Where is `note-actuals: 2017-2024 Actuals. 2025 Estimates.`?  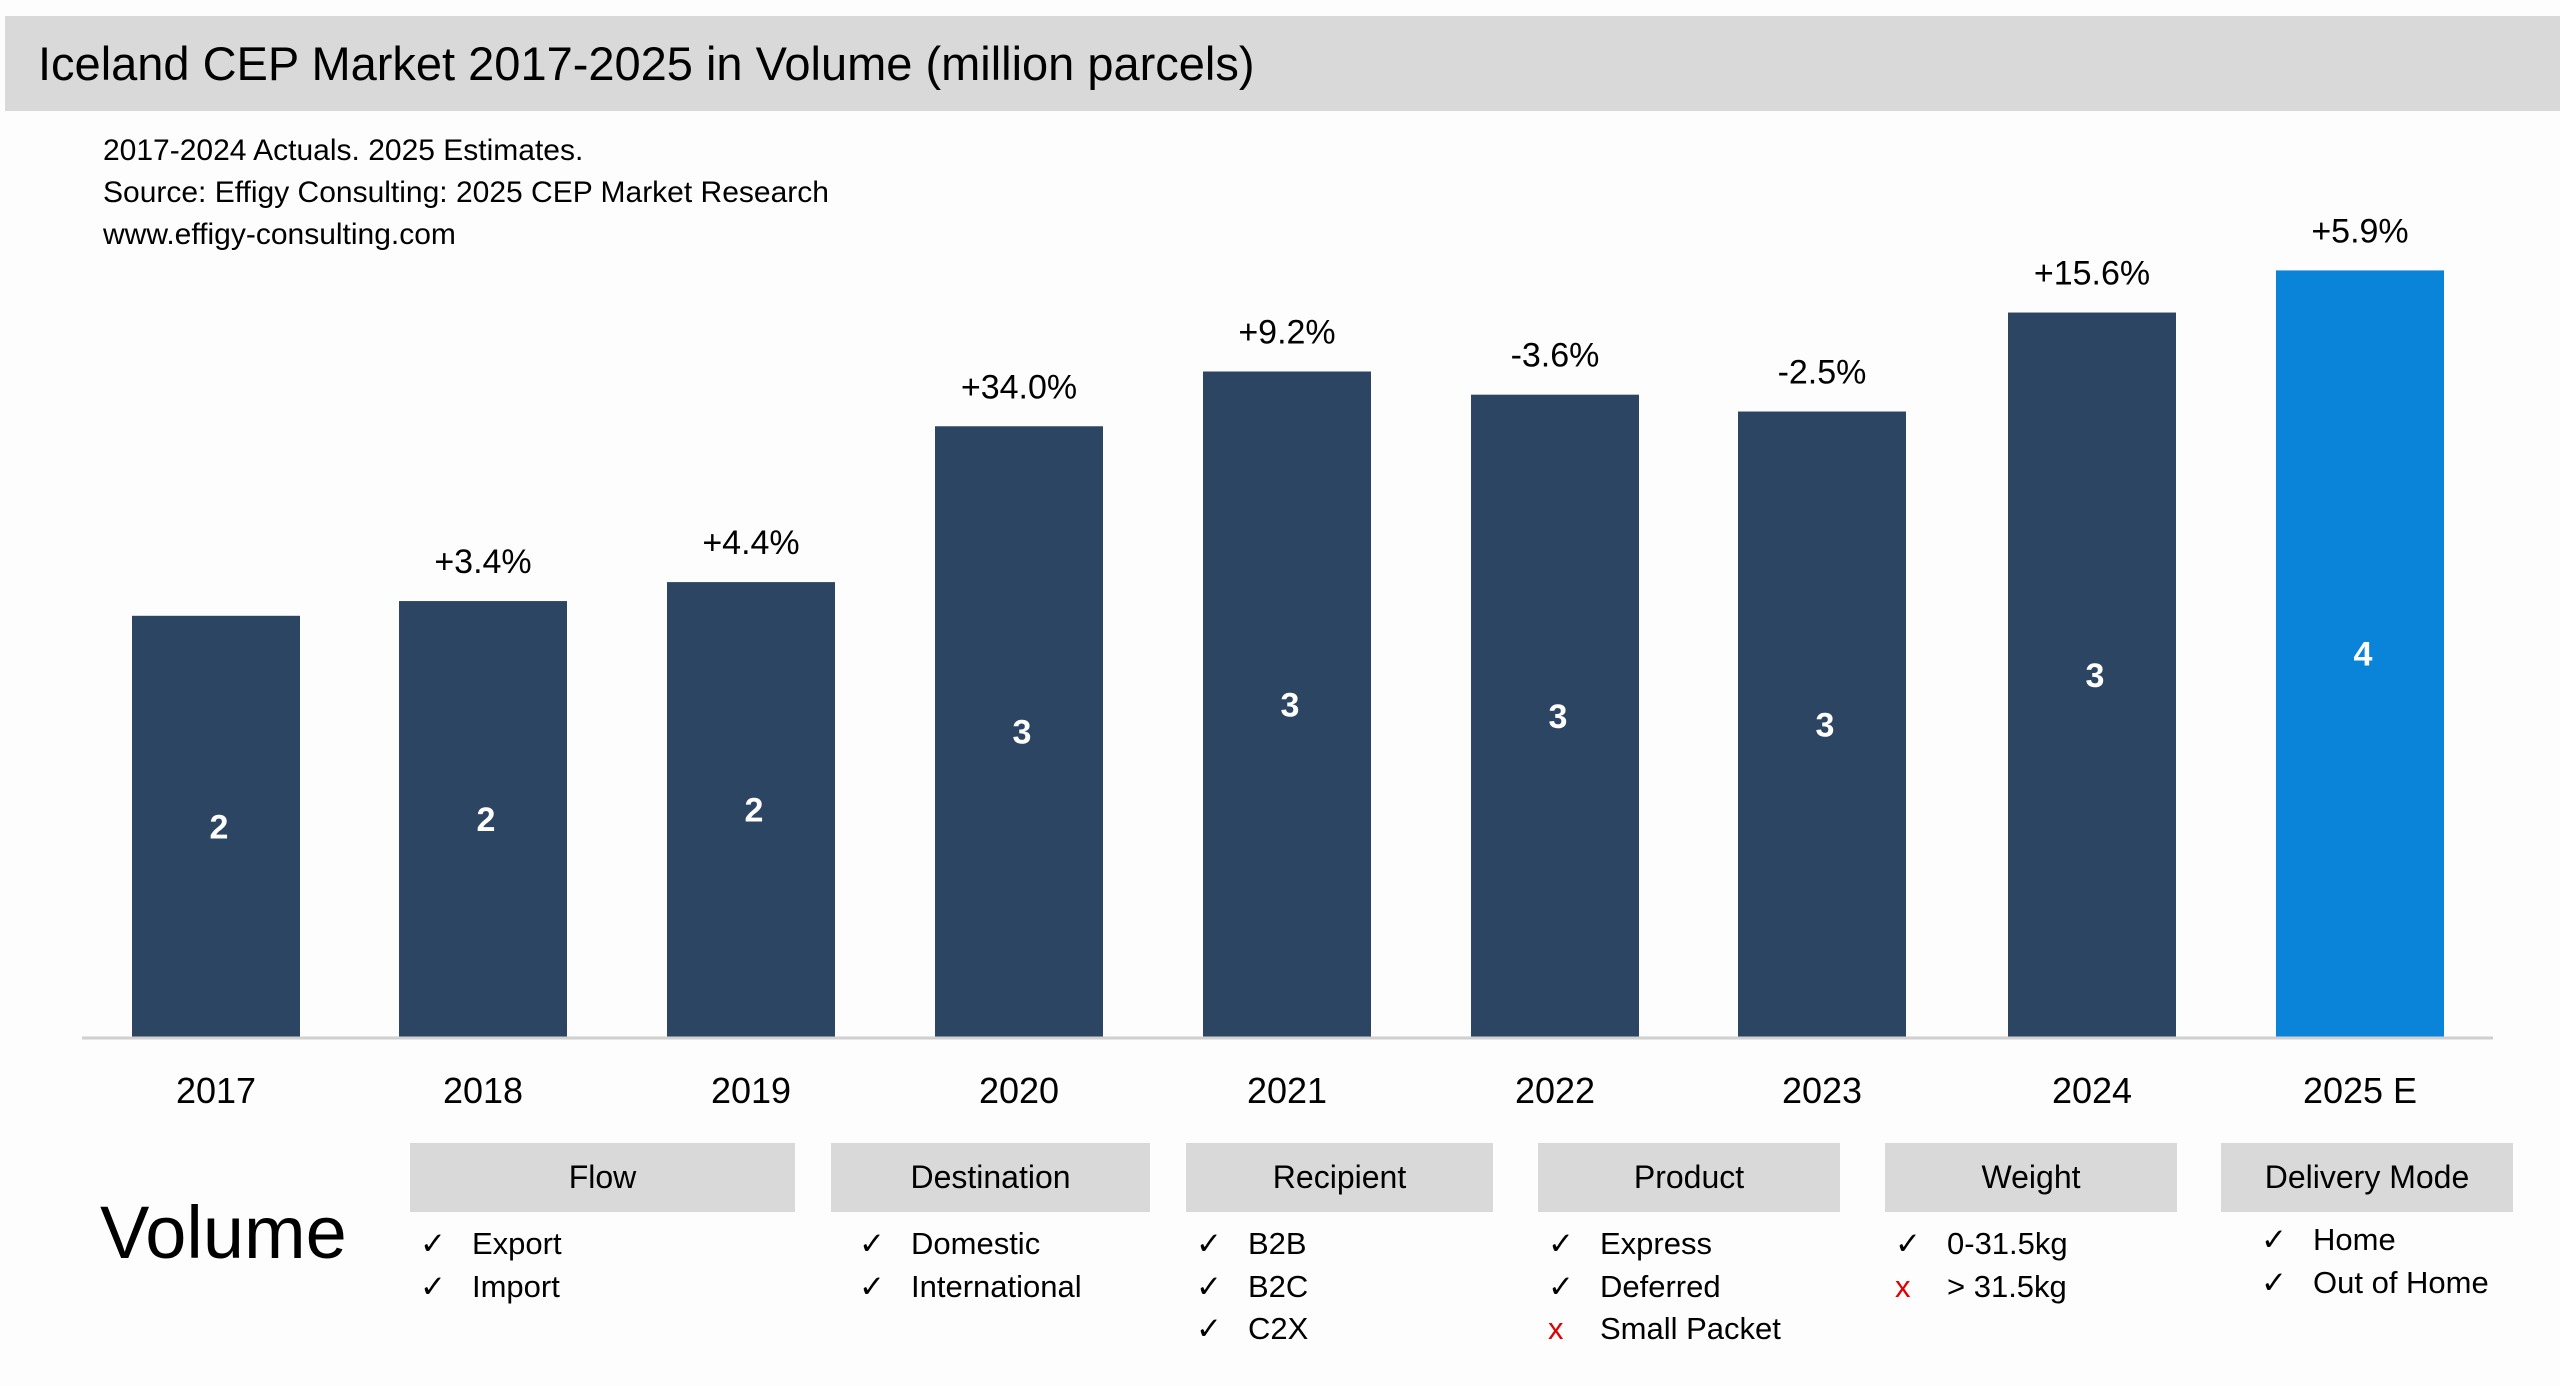
note-actuals: 2017-2024 Actuals. 2025 Estimates. is located at coordinates (343, 150).